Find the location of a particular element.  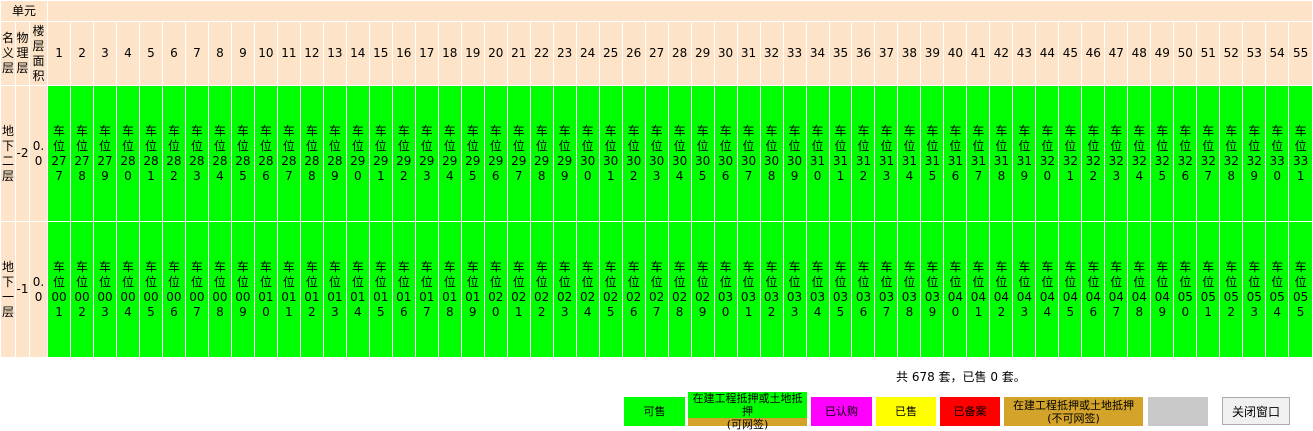

parking-cell: 车位036 is located at coordinates (863, 289).